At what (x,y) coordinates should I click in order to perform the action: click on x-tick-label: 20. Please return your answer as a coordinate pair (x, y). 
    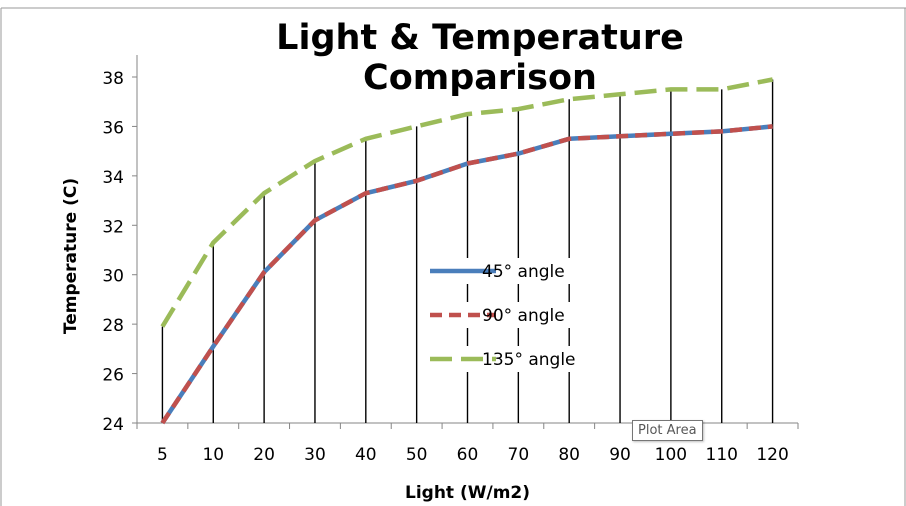
    Looking at the image, I should click on (264, 455).